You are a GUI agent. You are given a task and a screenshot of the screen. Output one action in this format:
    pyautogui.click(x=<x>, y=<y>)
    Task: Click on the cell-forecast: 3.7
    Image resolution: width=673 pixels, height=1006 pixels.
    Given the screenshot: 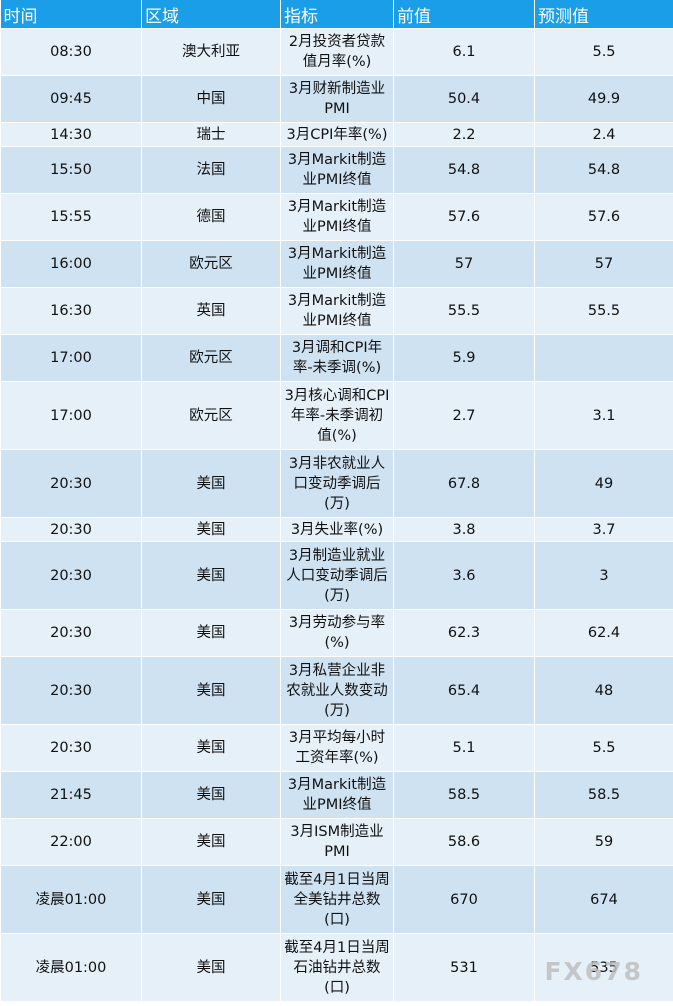 What is the action you would take?
    pyautogui.click(x=603, y=529)
    